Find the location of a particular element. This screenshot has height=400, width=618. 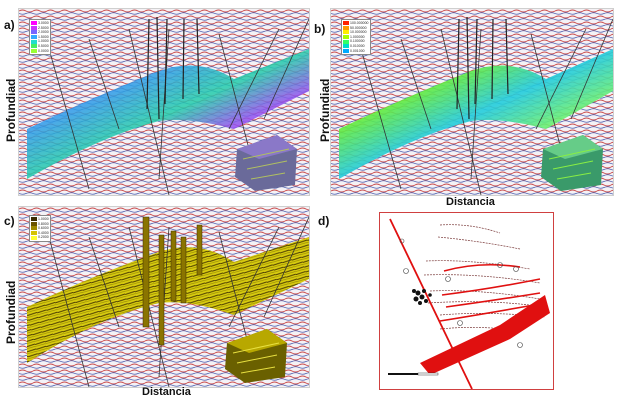

panel-c-label: c) is located at coordinates (9, 221).